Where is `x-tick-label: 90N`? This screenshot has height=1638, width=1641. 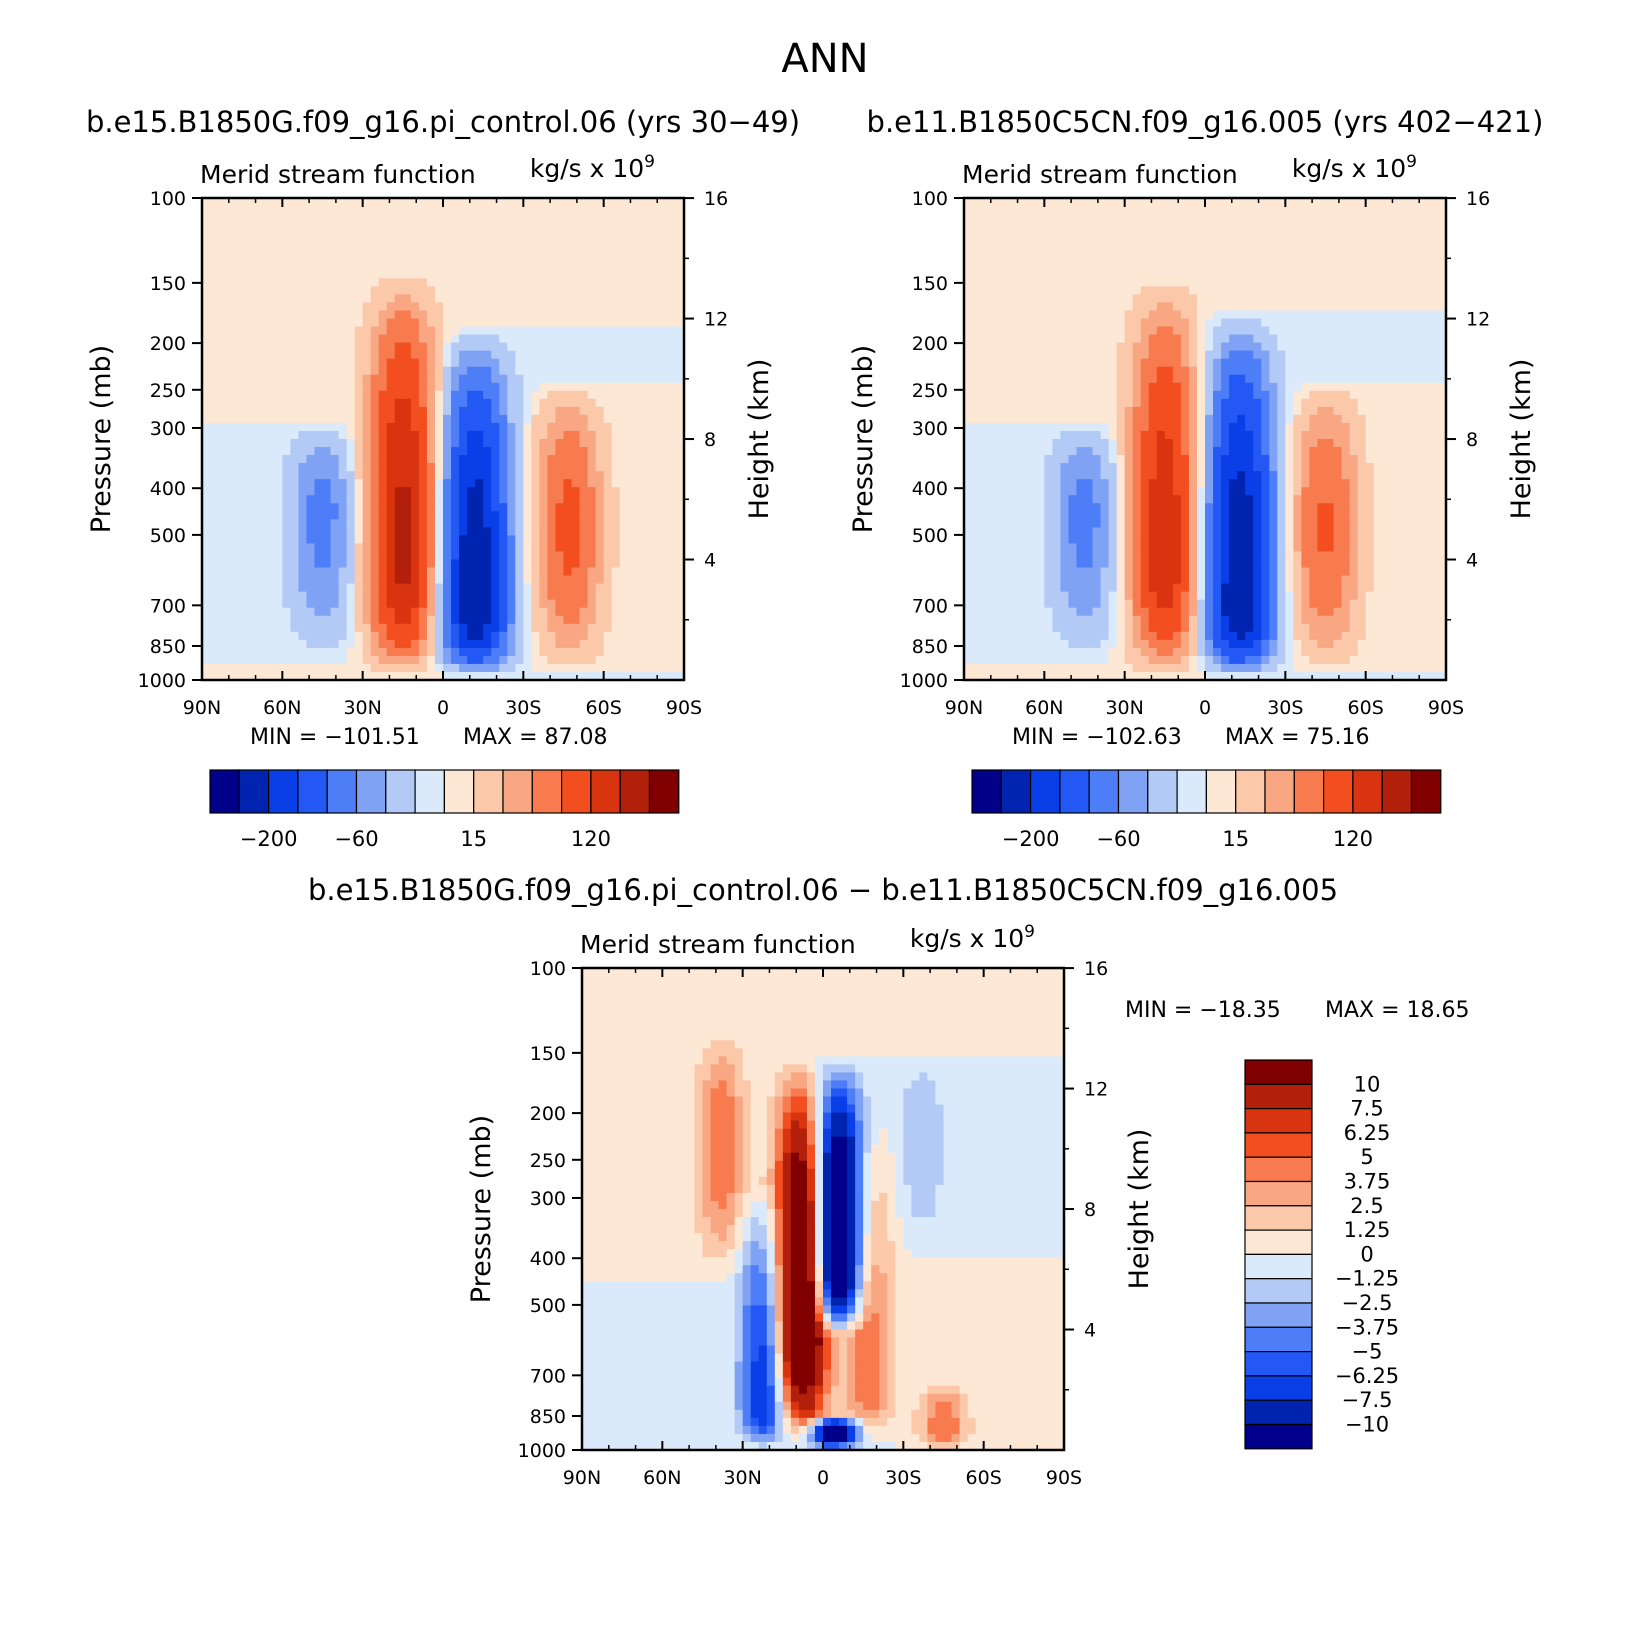 x-tick-label: 90N is located at coordinates (202, 708).